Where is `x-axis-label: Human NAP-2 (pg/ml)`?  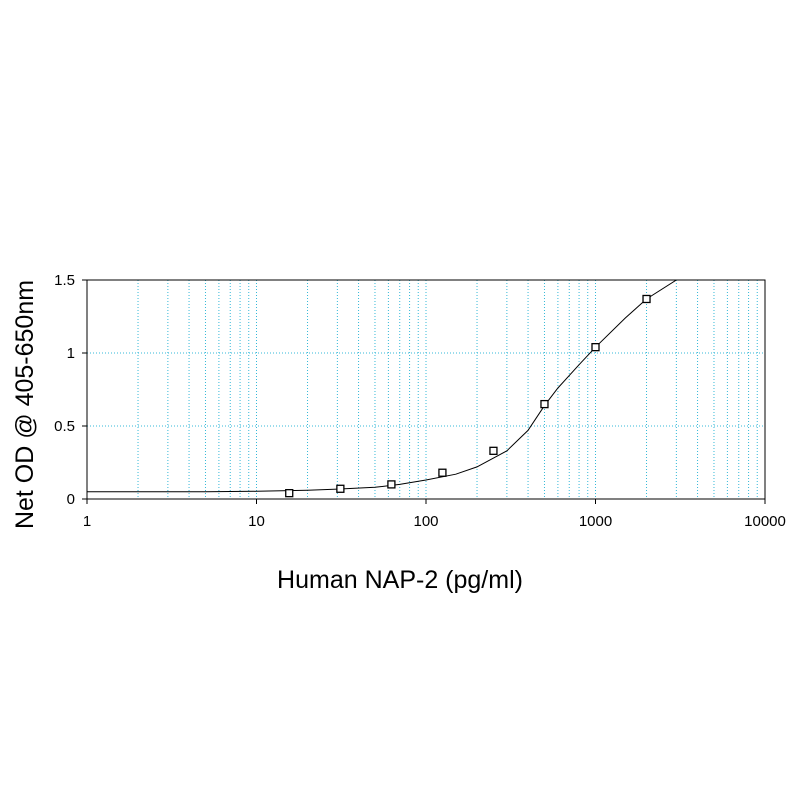 x-axis-label: Human NAP-2 (pg/ml) is located at coordinates (400, 580).